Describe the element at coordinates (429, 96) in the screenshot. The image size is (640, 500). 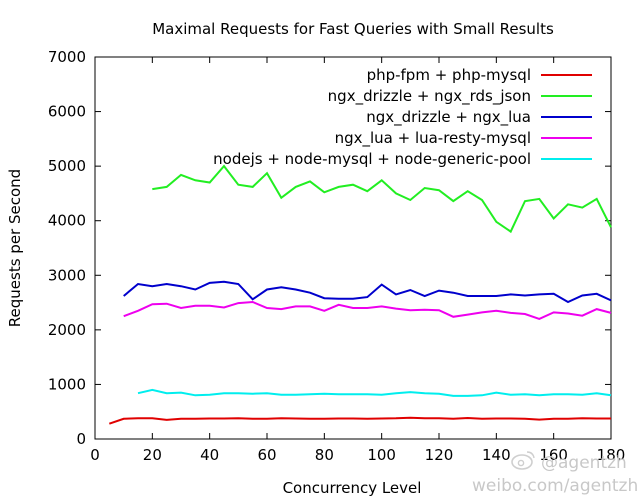
I see `legend-label-2: ngx_drizzle + ngx_rds_json` at that location.